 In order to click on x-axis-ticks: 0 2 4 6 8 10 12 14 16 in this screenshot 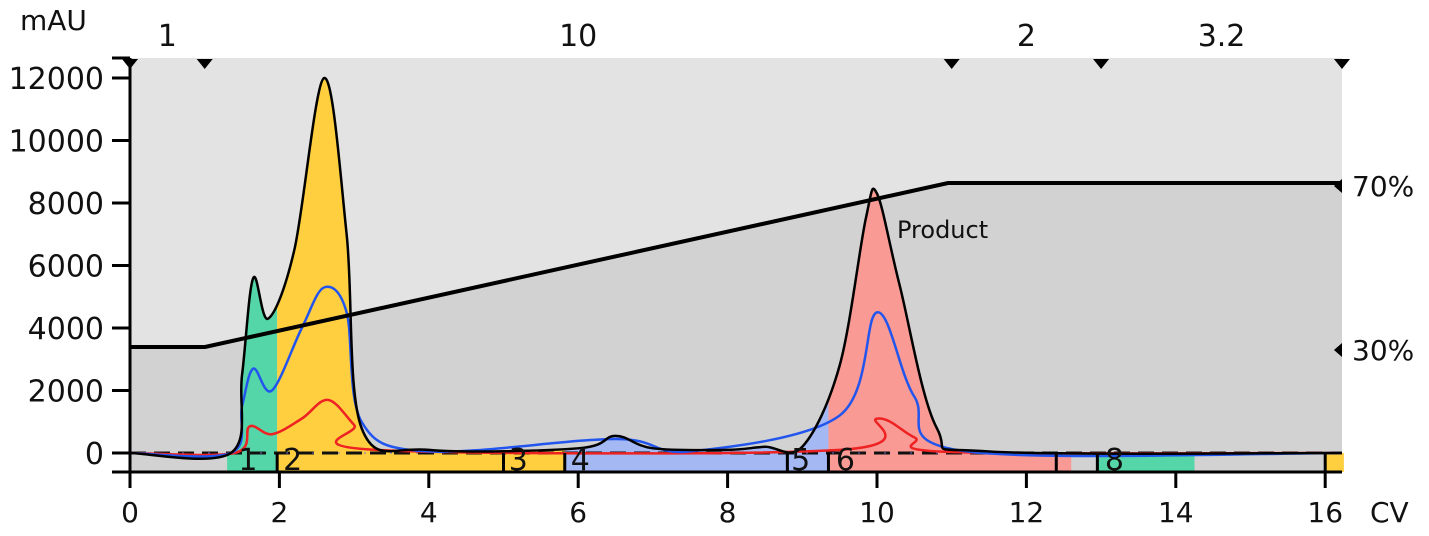, I will do `click(732, 500)`.